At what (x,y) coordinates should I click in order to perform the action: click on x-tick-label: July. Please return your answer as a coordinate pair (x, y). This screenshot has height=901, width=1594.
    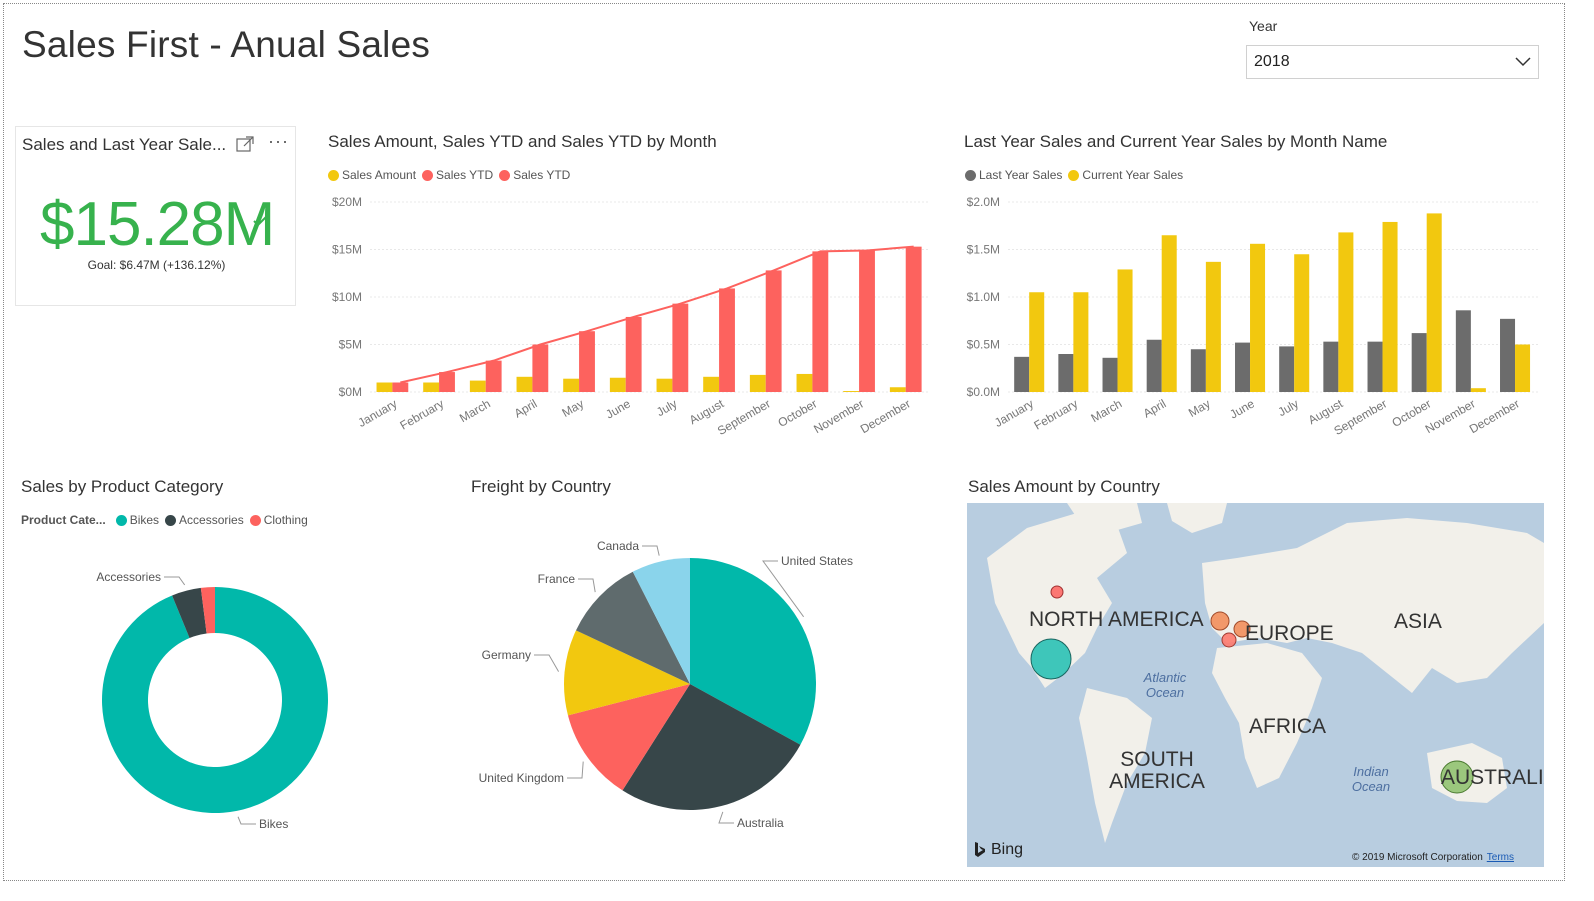
    Looking at the image, I should click on (666, 407).